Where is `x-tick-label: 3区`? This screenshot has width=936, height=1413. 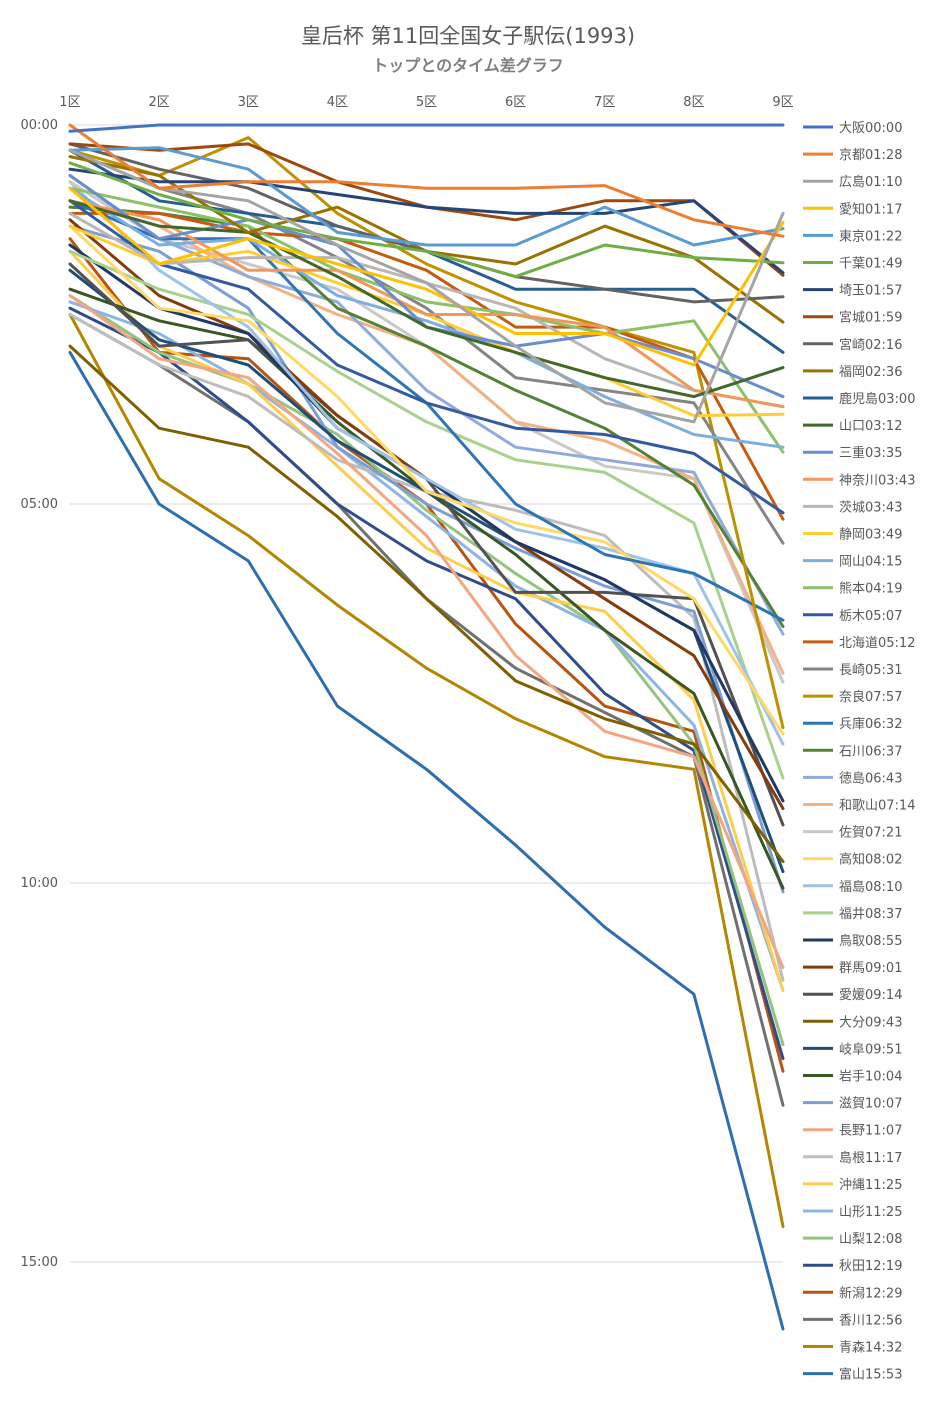 x-tick-label: 3区 is located at coordinates (248, 102).